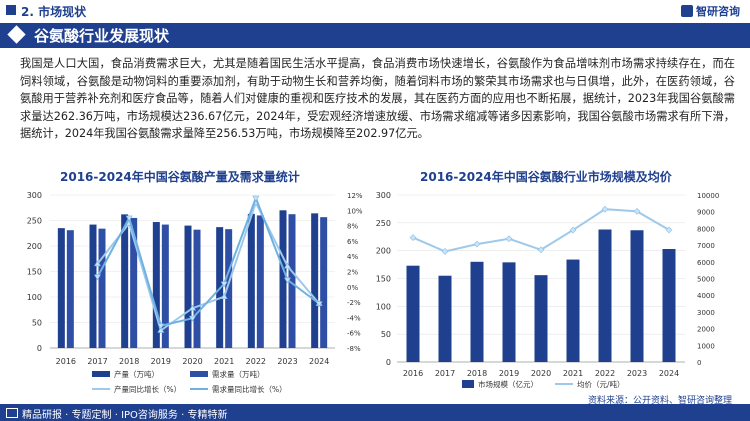 This screenshot has height=421, width=750. Describe the element at coordinates (147, 389) in the screenshot. I see `legend-label-production-growth: 产量同比增长（%）` at that location.